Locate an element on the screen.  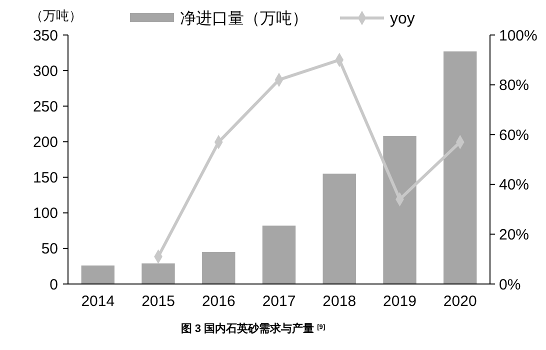
x-tick-label: 2014 is located at coordinates (98, 301).